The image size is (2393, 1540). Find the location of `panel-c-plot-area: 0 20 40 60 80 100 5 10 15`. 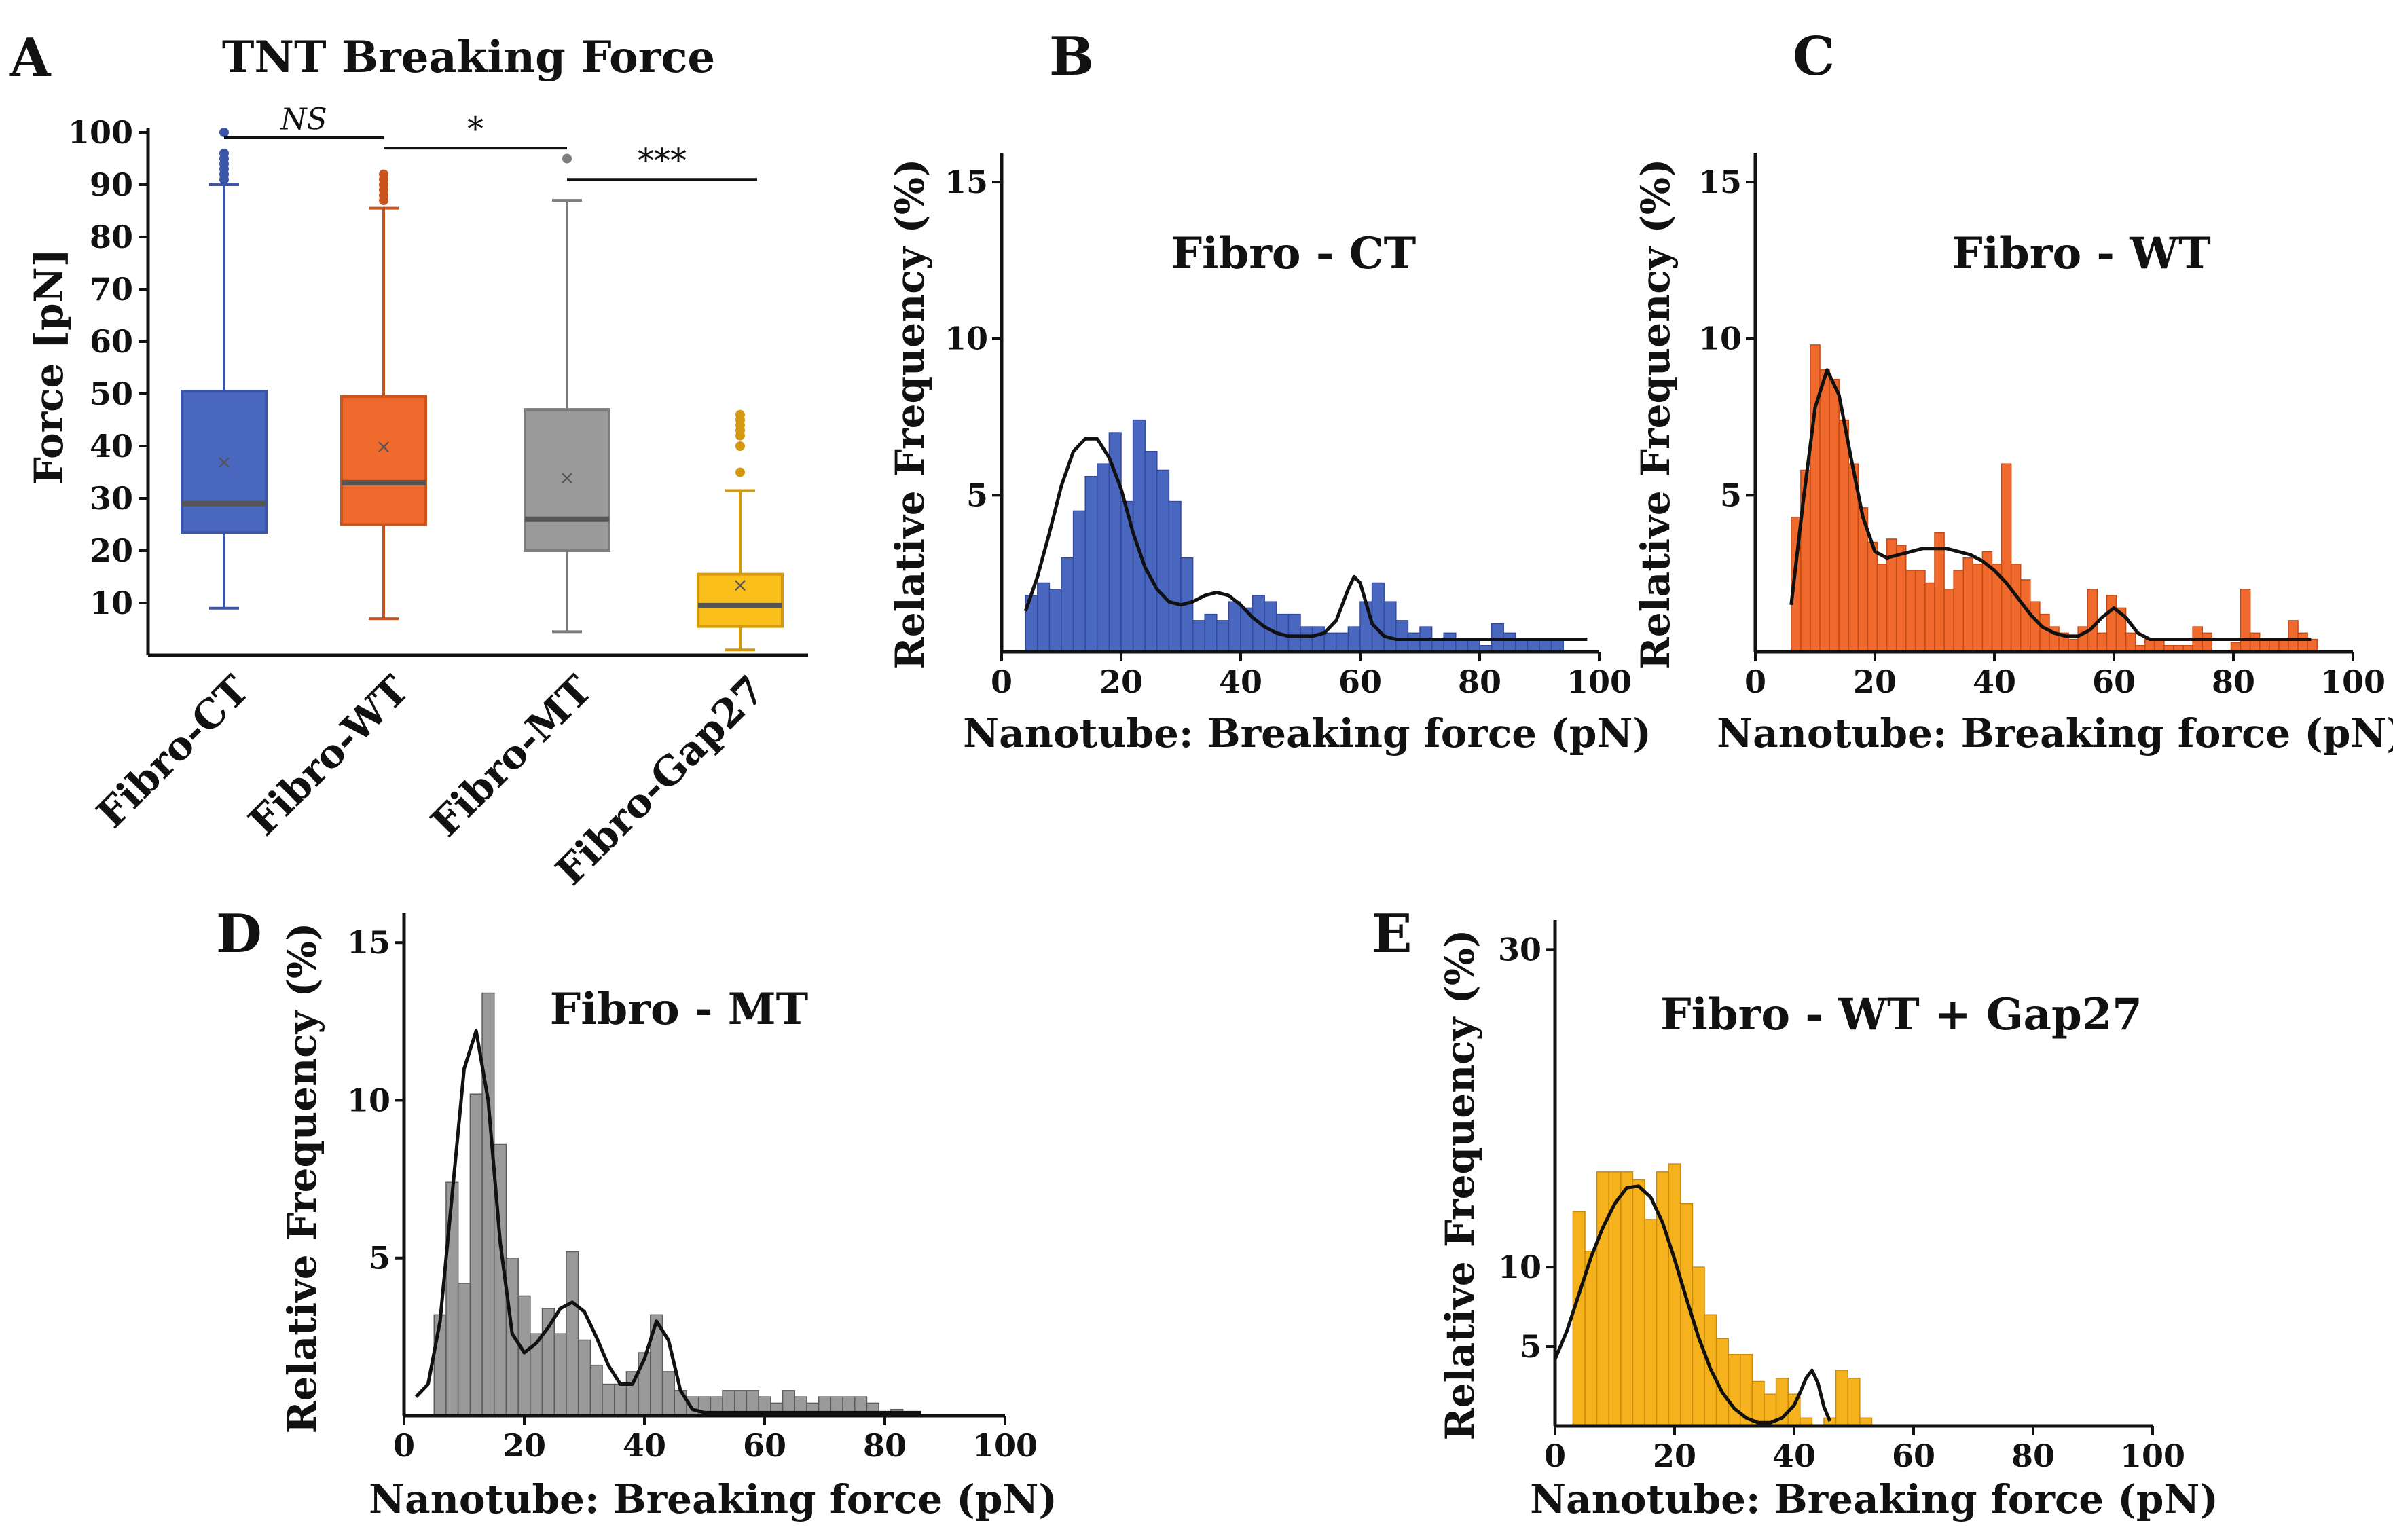

panel-c-plot-area: 0 20 40 60 80 100 5 10 15 is located at coordinates (2042, 426).